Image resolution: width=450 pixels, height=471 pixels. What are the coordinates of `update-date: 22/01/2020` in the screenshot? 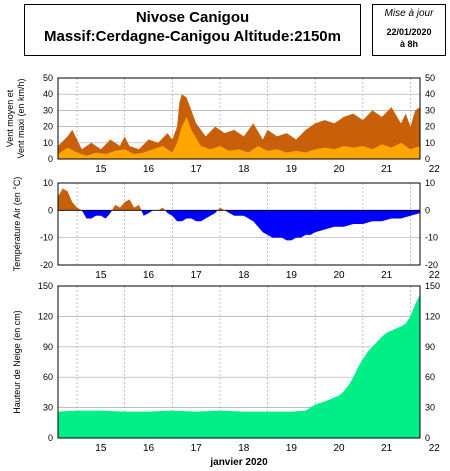 It's located at (409, 32).